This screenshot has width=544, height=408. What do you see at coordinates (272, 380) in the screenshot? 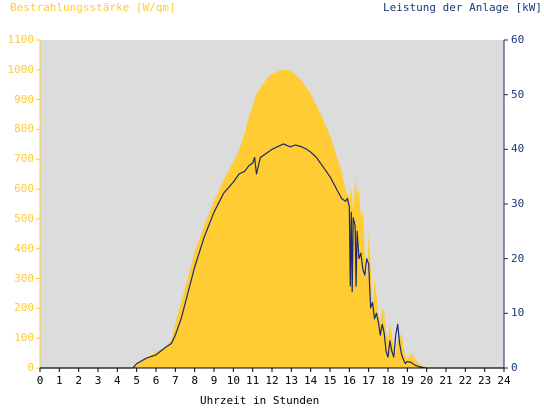
I see `x-axis-tick-label: 12` at bounding box center [272, 380].